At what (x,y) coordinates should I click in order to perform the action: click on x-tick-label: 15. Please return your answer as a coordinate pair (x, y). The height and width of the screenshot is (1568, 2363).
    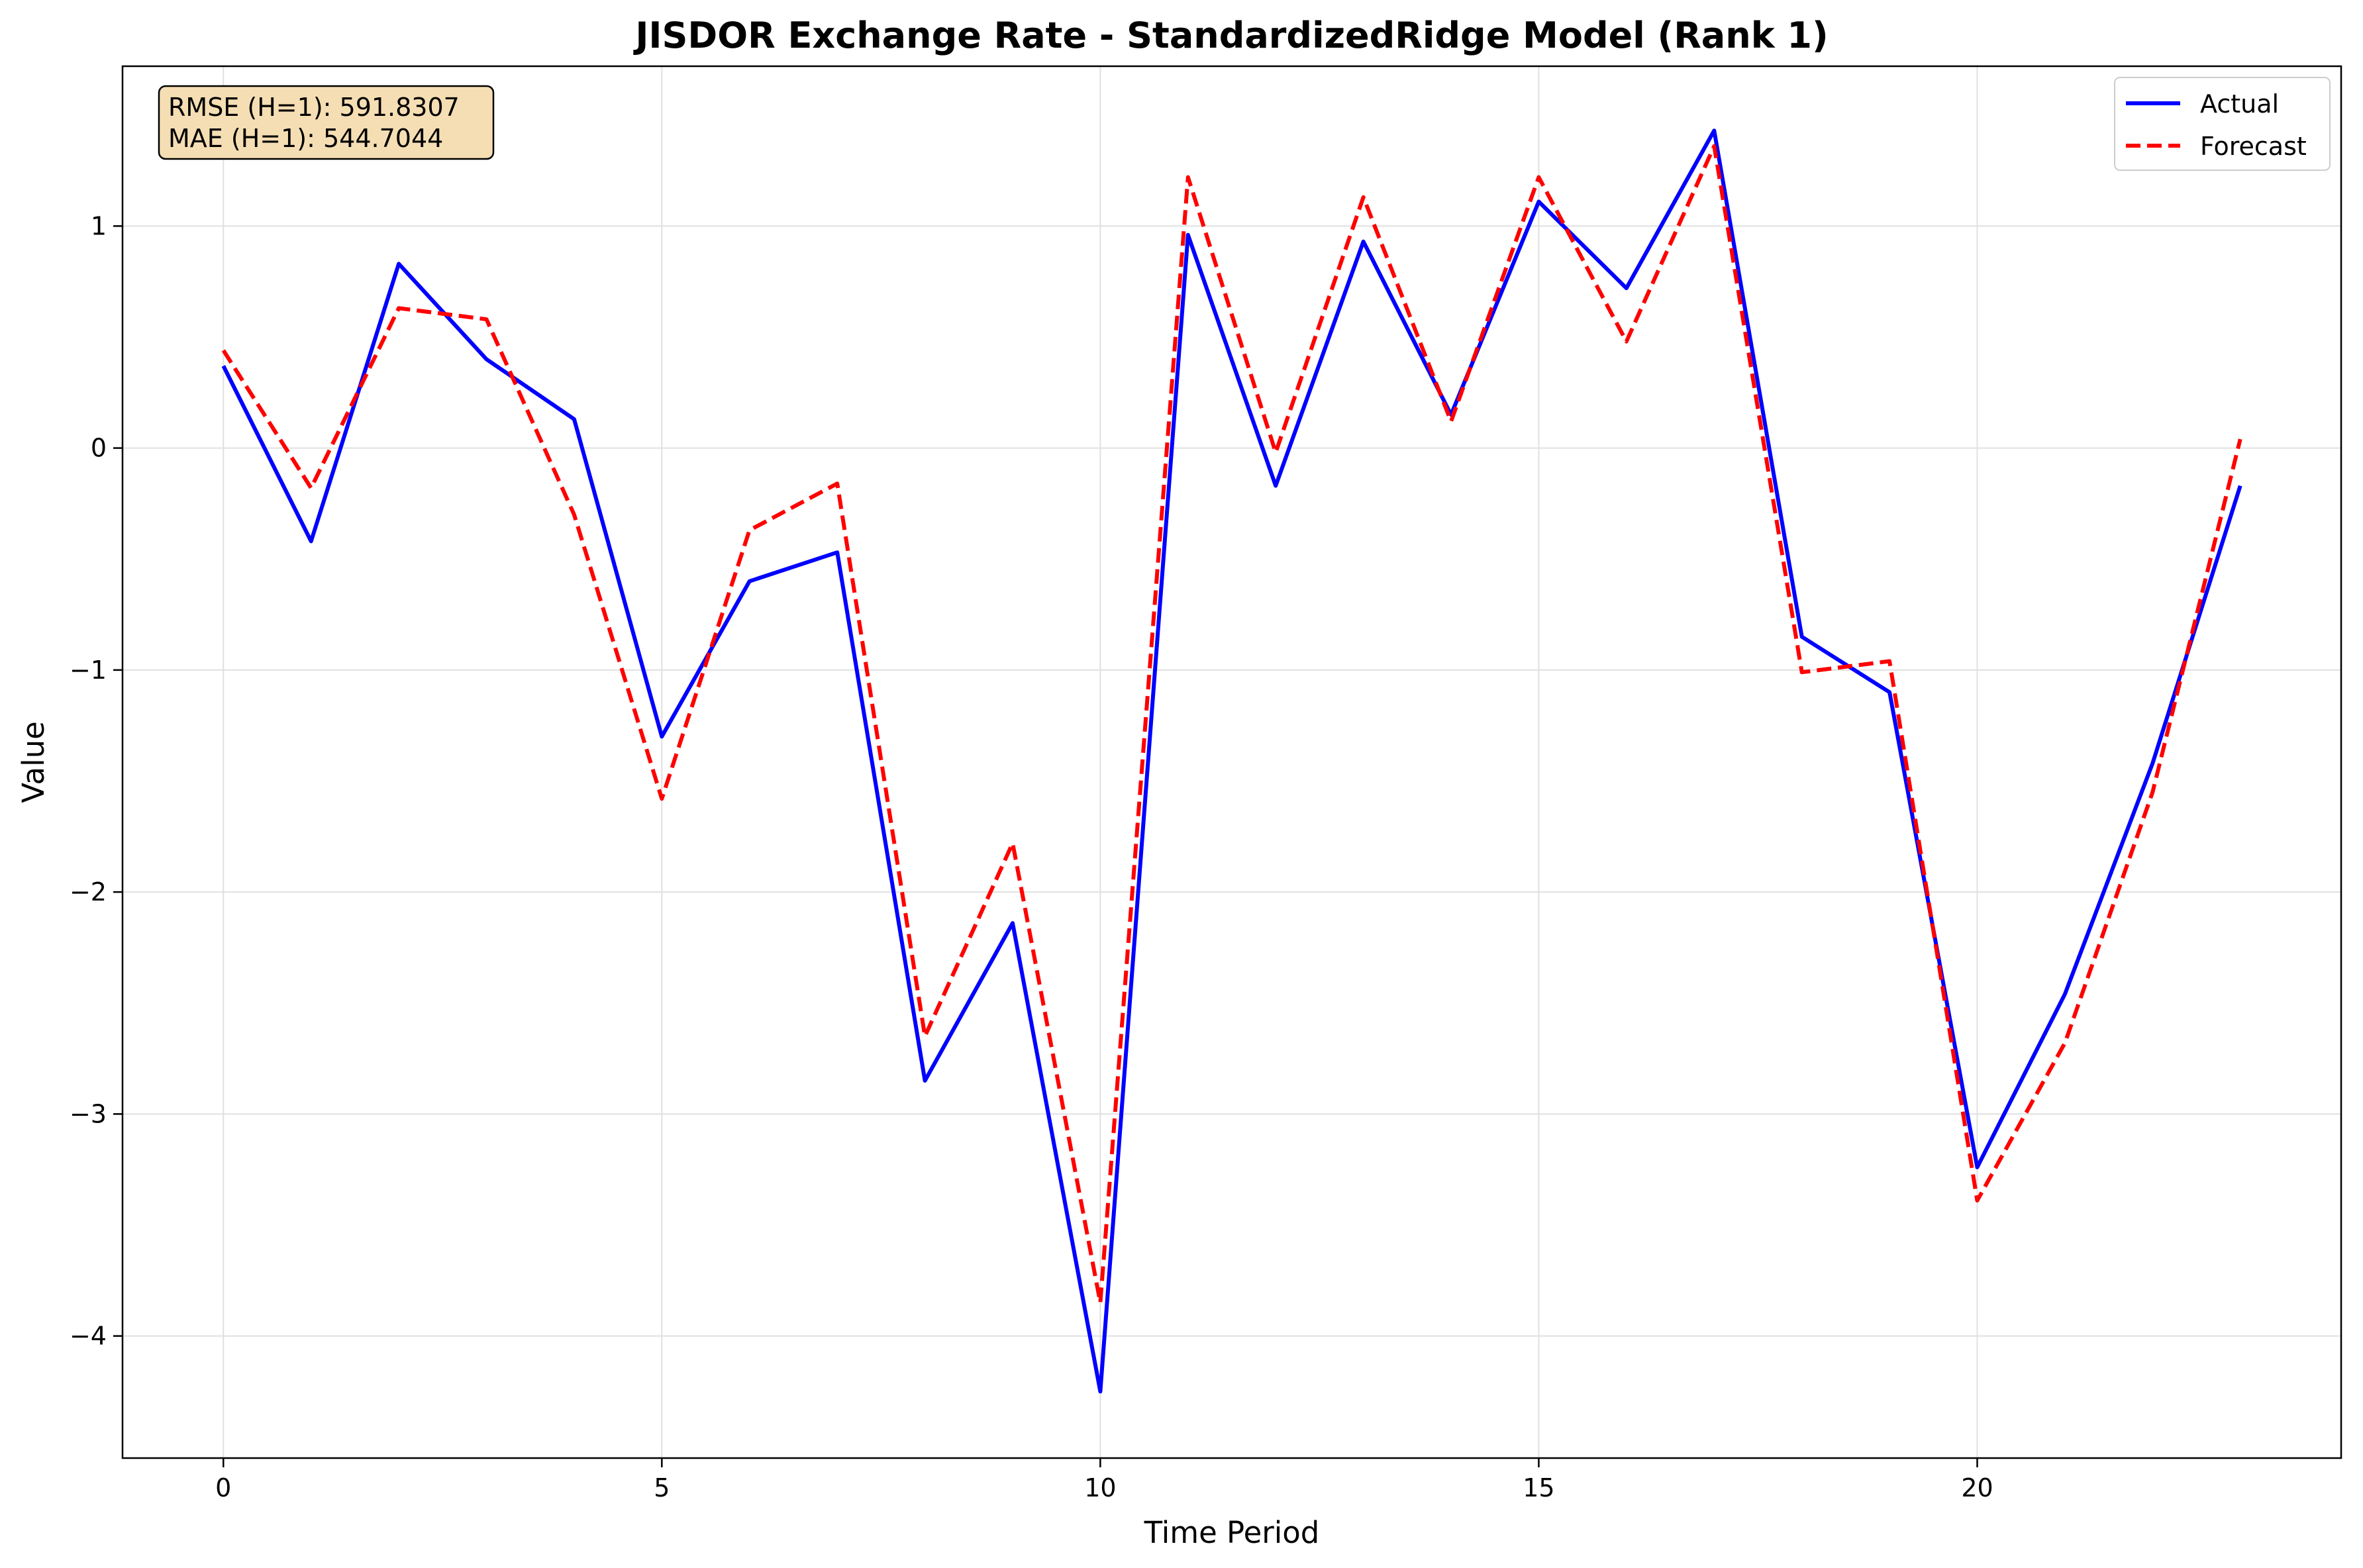
    Looking at the image, I should click on (1538, 1487).